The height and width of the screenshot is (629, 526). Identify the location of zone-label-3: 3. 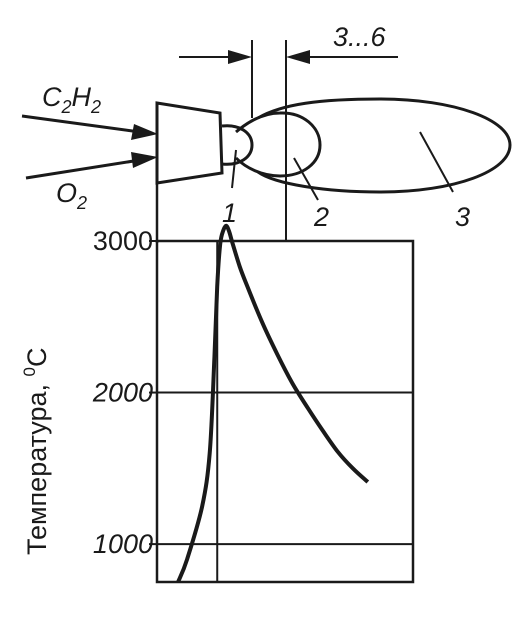
(462, 217).